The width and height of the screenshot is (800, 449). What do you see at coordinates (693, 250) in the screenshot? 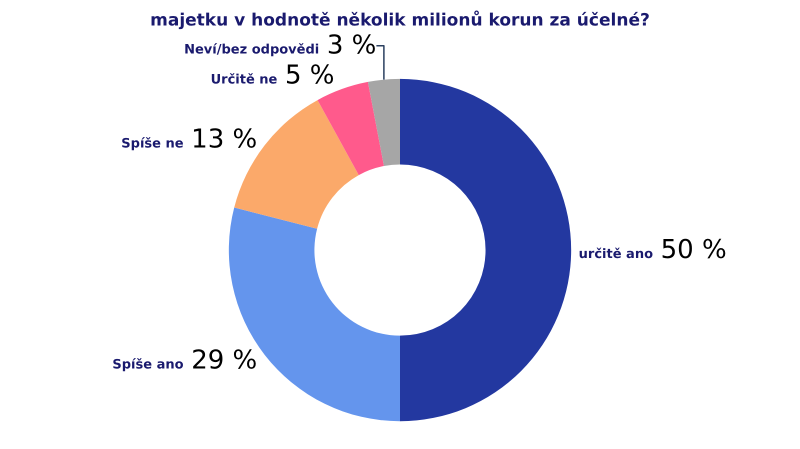
I see `data-label: 50 %` at bounding box center [693, 250].